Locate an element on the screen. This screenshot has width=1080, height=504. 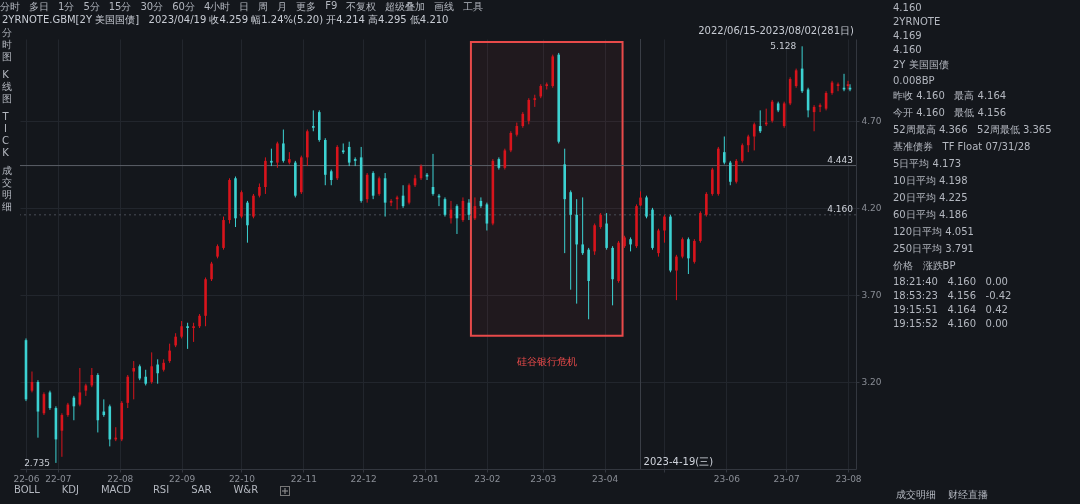
text: 15分 is located at coordinates (120, 7).